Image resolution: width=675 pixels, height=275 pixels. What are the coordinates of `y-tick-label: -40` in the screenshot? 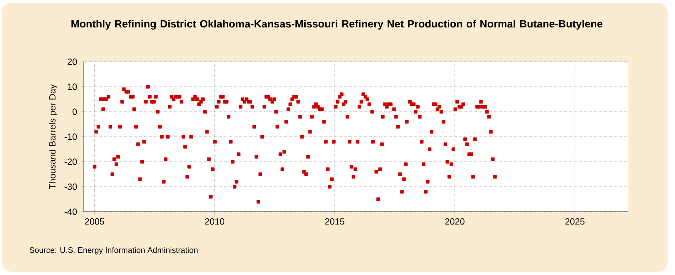 It's located at (71, 212).